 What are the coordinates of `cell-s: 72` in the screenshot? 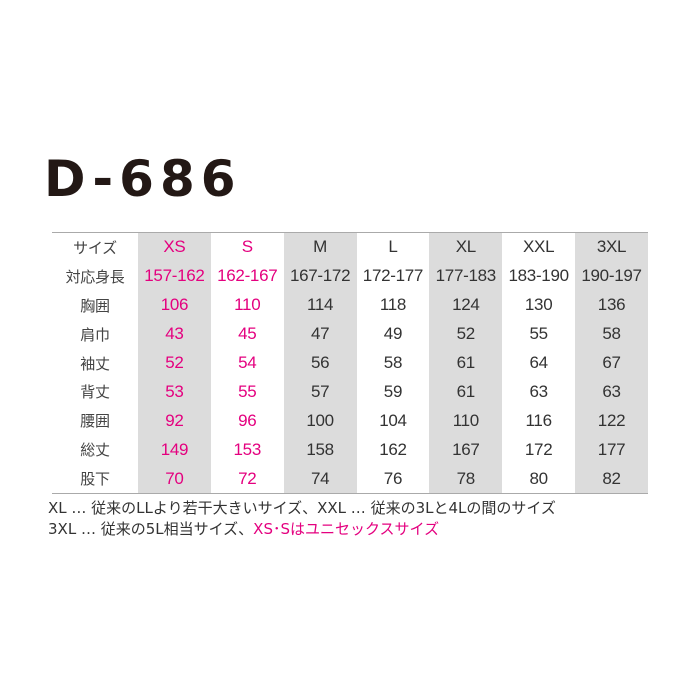 It's located at (247, 478).